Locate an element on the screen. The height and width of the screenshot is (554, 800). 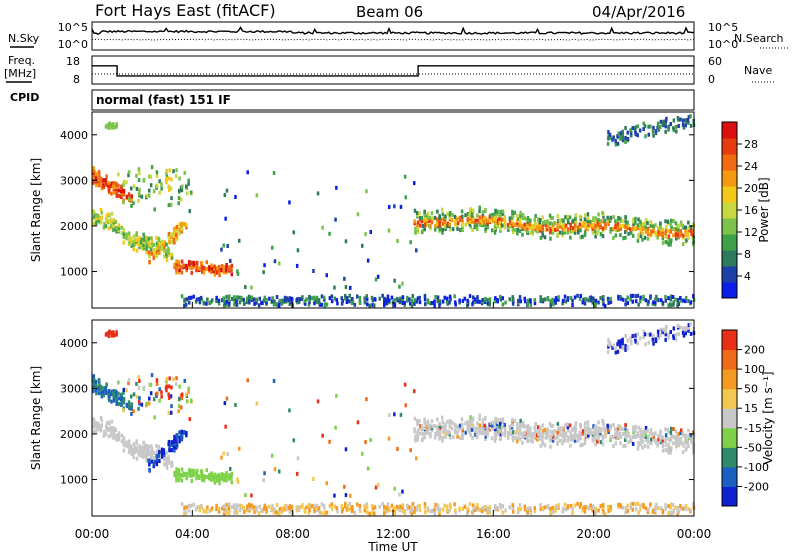
power-colorbar-label-4: 20 is located at coordinates (751, 188).